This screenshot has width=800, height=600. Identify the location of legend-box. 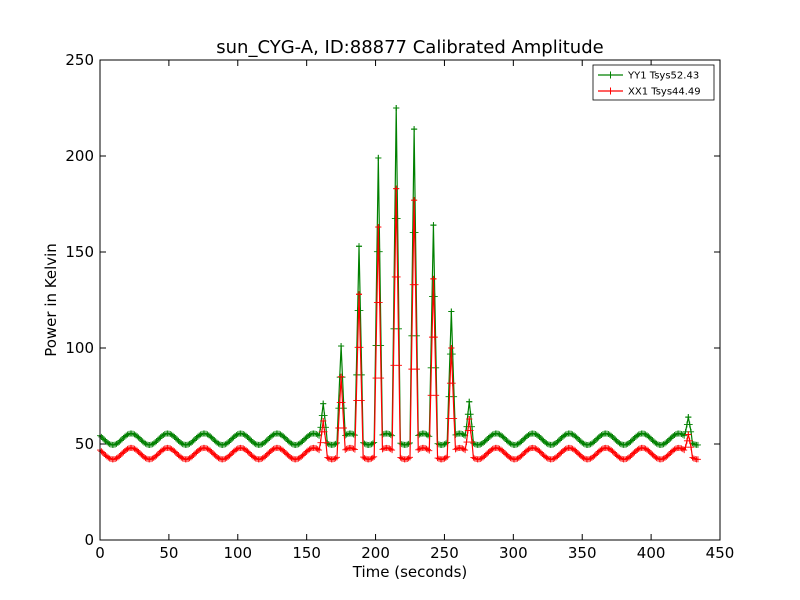
(653, 82).